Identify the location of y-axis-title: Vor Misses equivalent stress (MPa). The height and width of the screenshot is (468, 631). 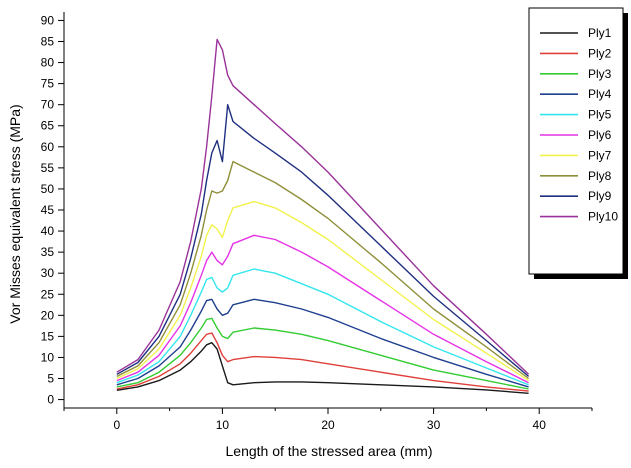
(15, 213).